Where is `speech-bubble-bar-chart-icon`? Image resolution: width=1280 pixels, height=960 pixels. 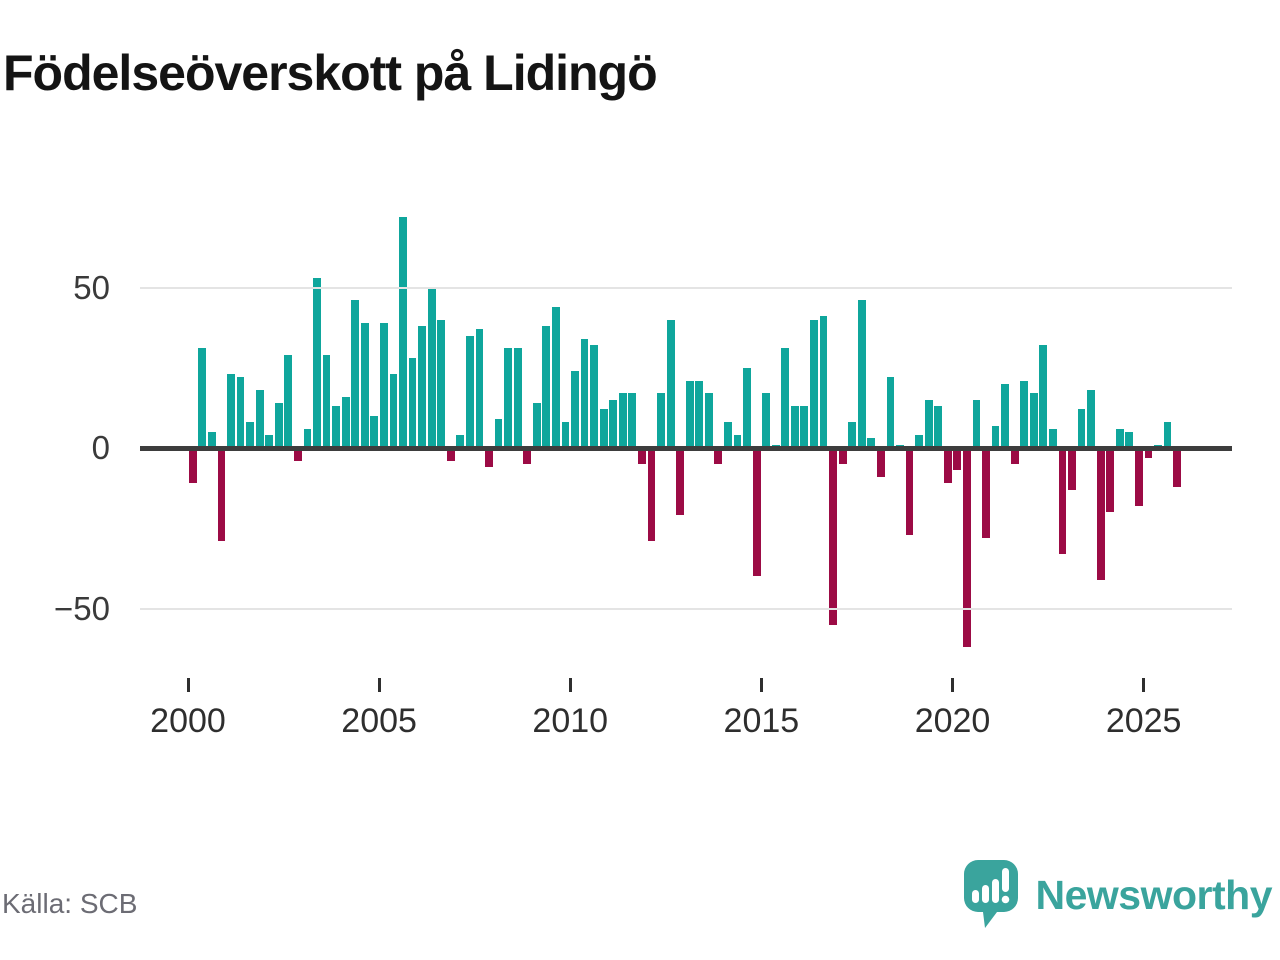
speech-bubble-bar-chart-icon is located at coordinates (990, 894).